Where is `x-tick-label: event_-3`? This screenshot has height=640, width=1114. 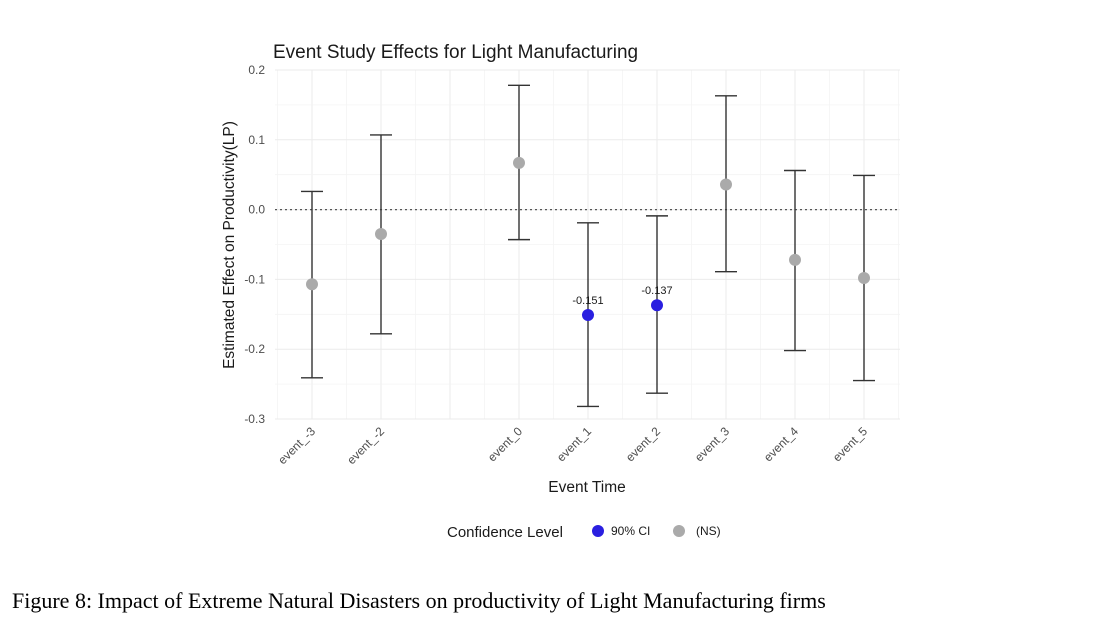 x-tick-label: event_-3 is located at coordinates (296, 445).